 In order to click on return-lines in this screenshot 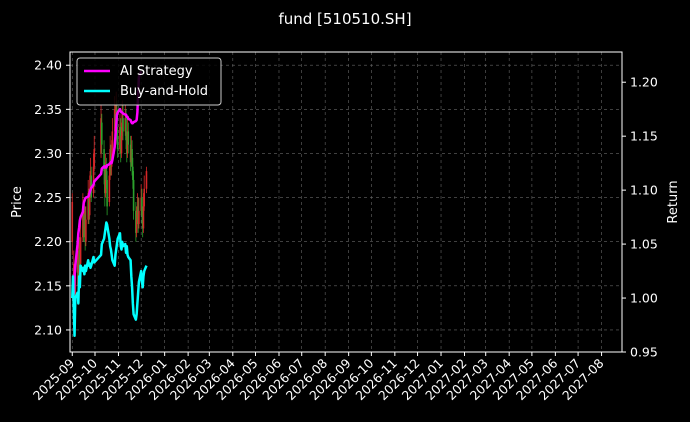, I will do `click(109, 204)`.